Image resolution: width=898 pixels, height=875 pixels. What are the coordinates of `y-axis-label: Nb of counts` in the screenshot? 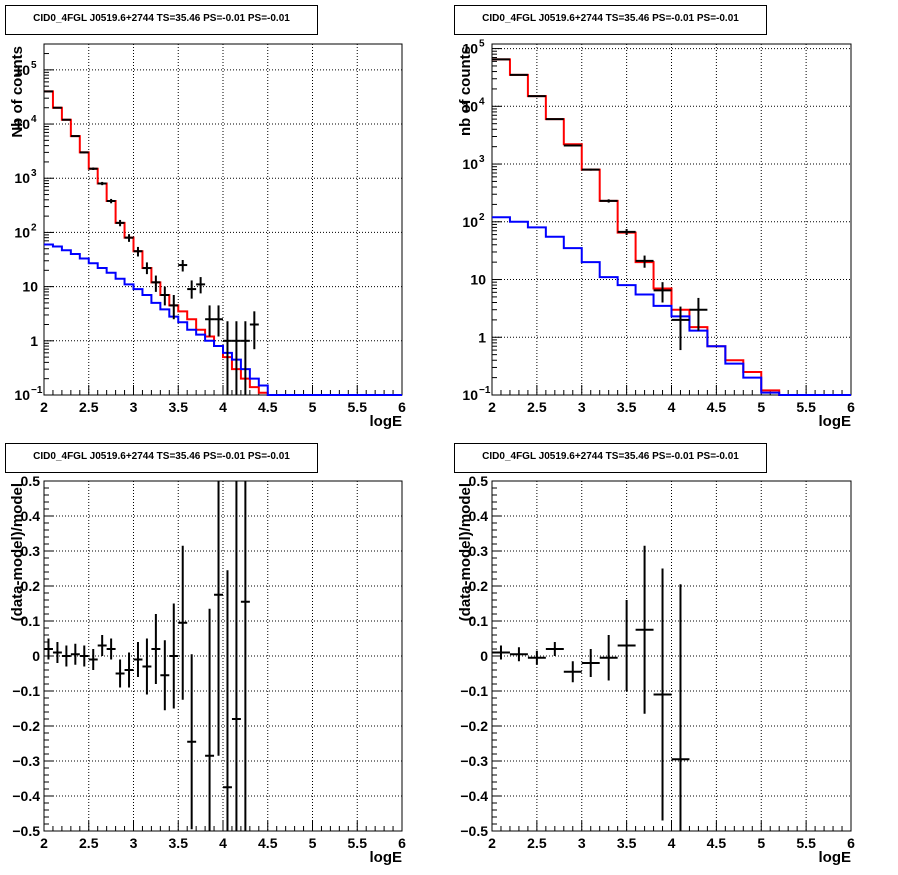 It's located at (17, 92).